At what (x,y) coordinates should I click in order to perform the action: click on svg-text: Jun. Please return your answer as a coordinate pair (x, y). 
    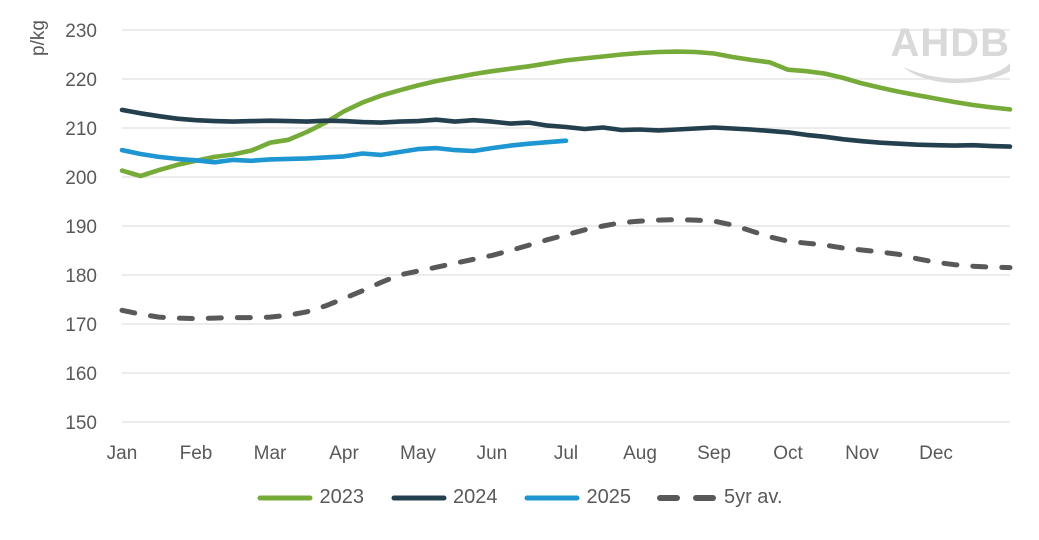
    Looking at the image, I should click on (492, 453).